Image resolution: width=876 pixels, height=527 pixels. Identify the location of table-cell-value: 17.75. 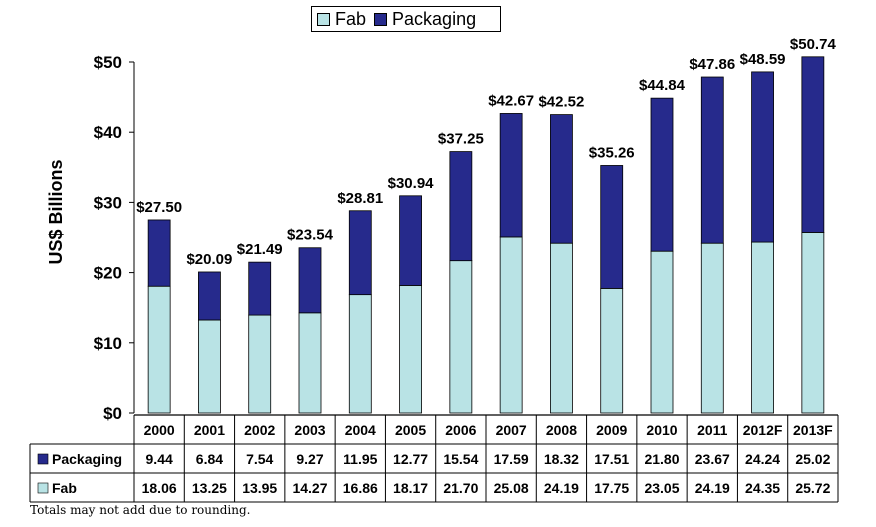
(611, 488).